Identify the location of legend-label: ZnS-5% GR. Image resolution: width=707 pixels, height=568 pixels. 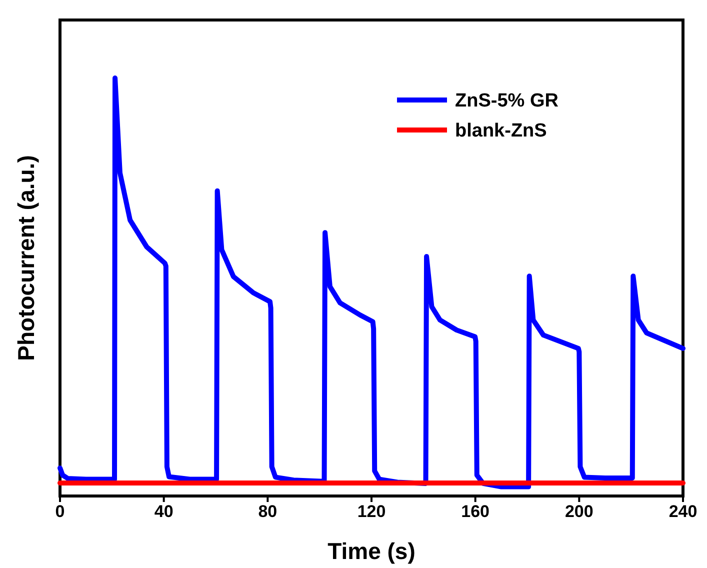
(507, 101).